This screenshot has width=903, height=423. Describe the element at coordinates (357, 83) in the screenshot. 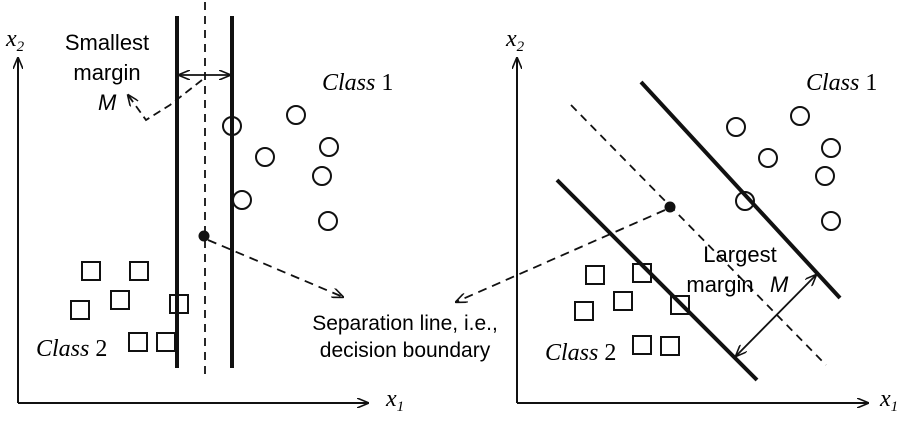

I see `left-class1-label: Class 1` at that location.